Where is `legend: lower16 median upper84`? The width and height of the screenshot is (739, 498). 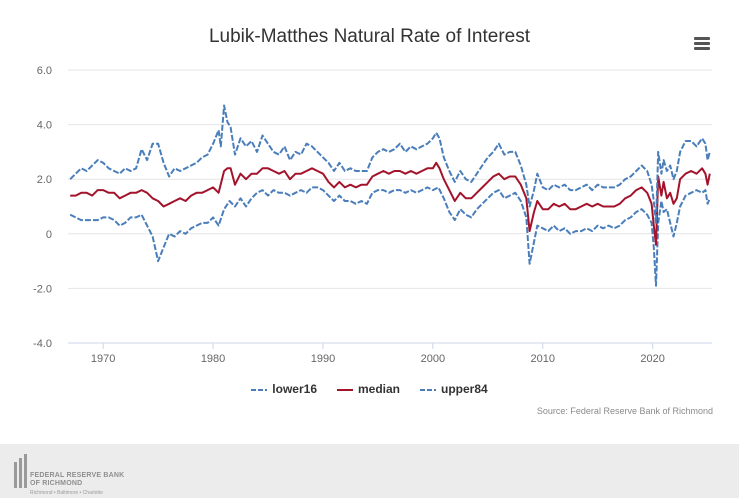
legend: lower16 median upper84 is located at coordinates (369, 389).